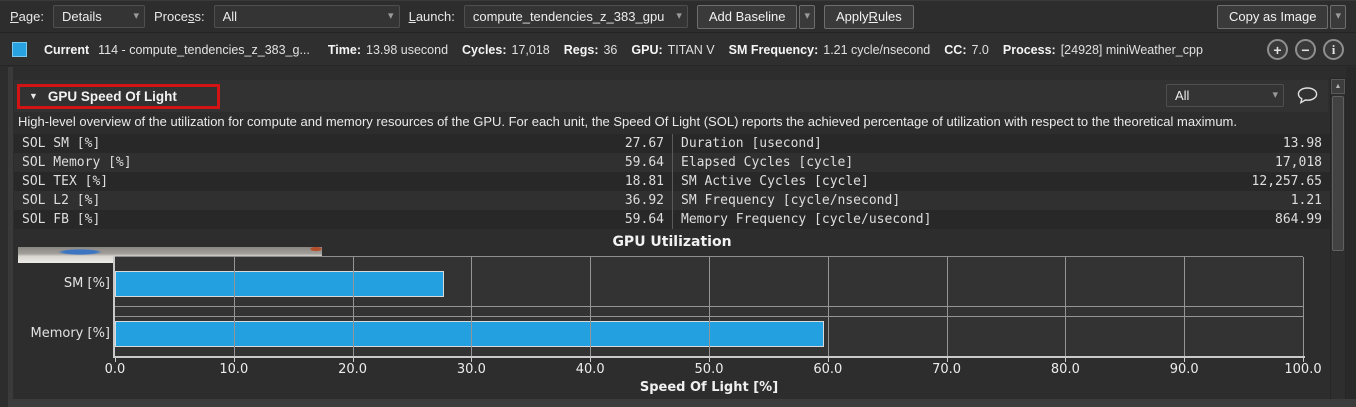 The image size is (1356, 407). What do you see at coordinates (1273, 16) in the screenshot?
I see `copy-as-image-button: Copy as Image` at bounding box center [1273, 16].